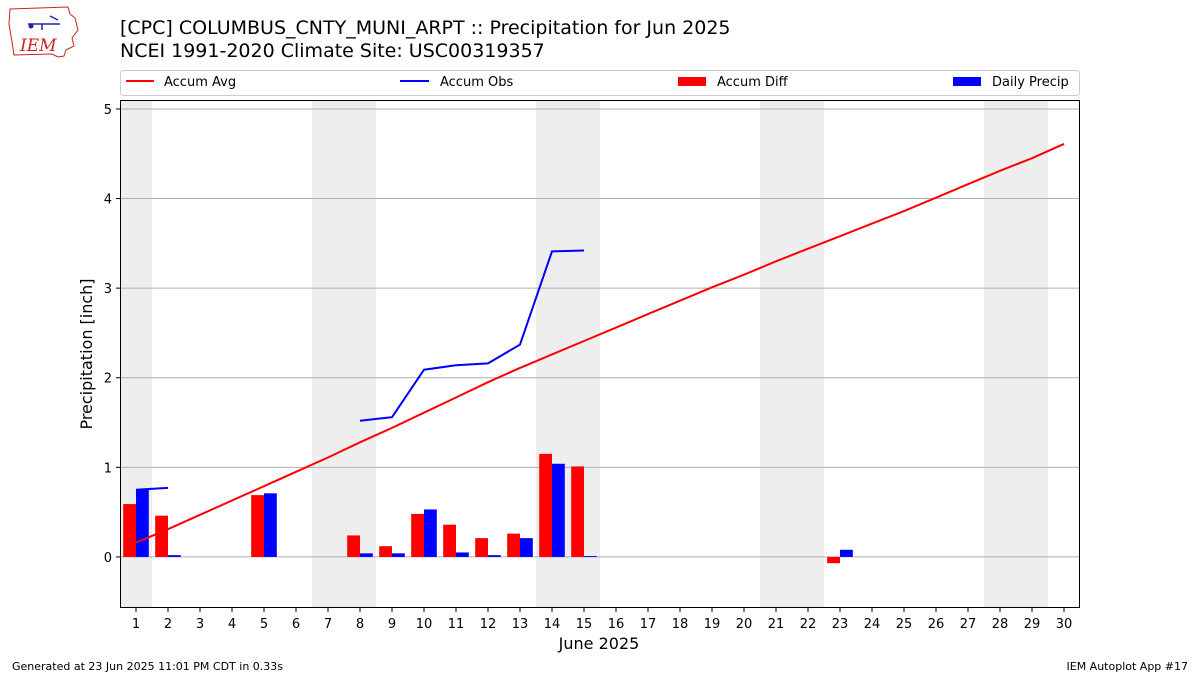 Image resolution: width=1200 pixels, height=675 pixels. I want to click on x-tick-label-14: 14, so click(552, 624).